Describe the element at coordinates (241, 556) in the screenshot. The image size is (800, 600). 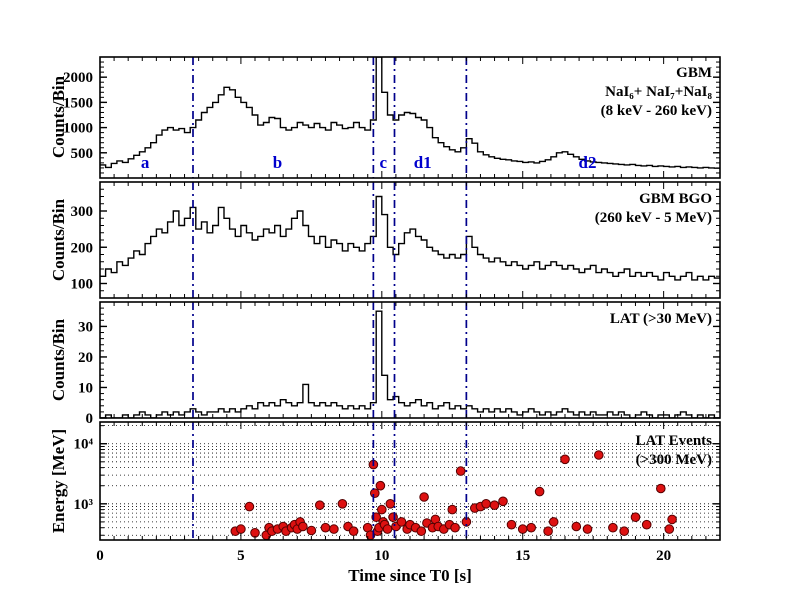
I see `x-tick-label: 5` at that location.